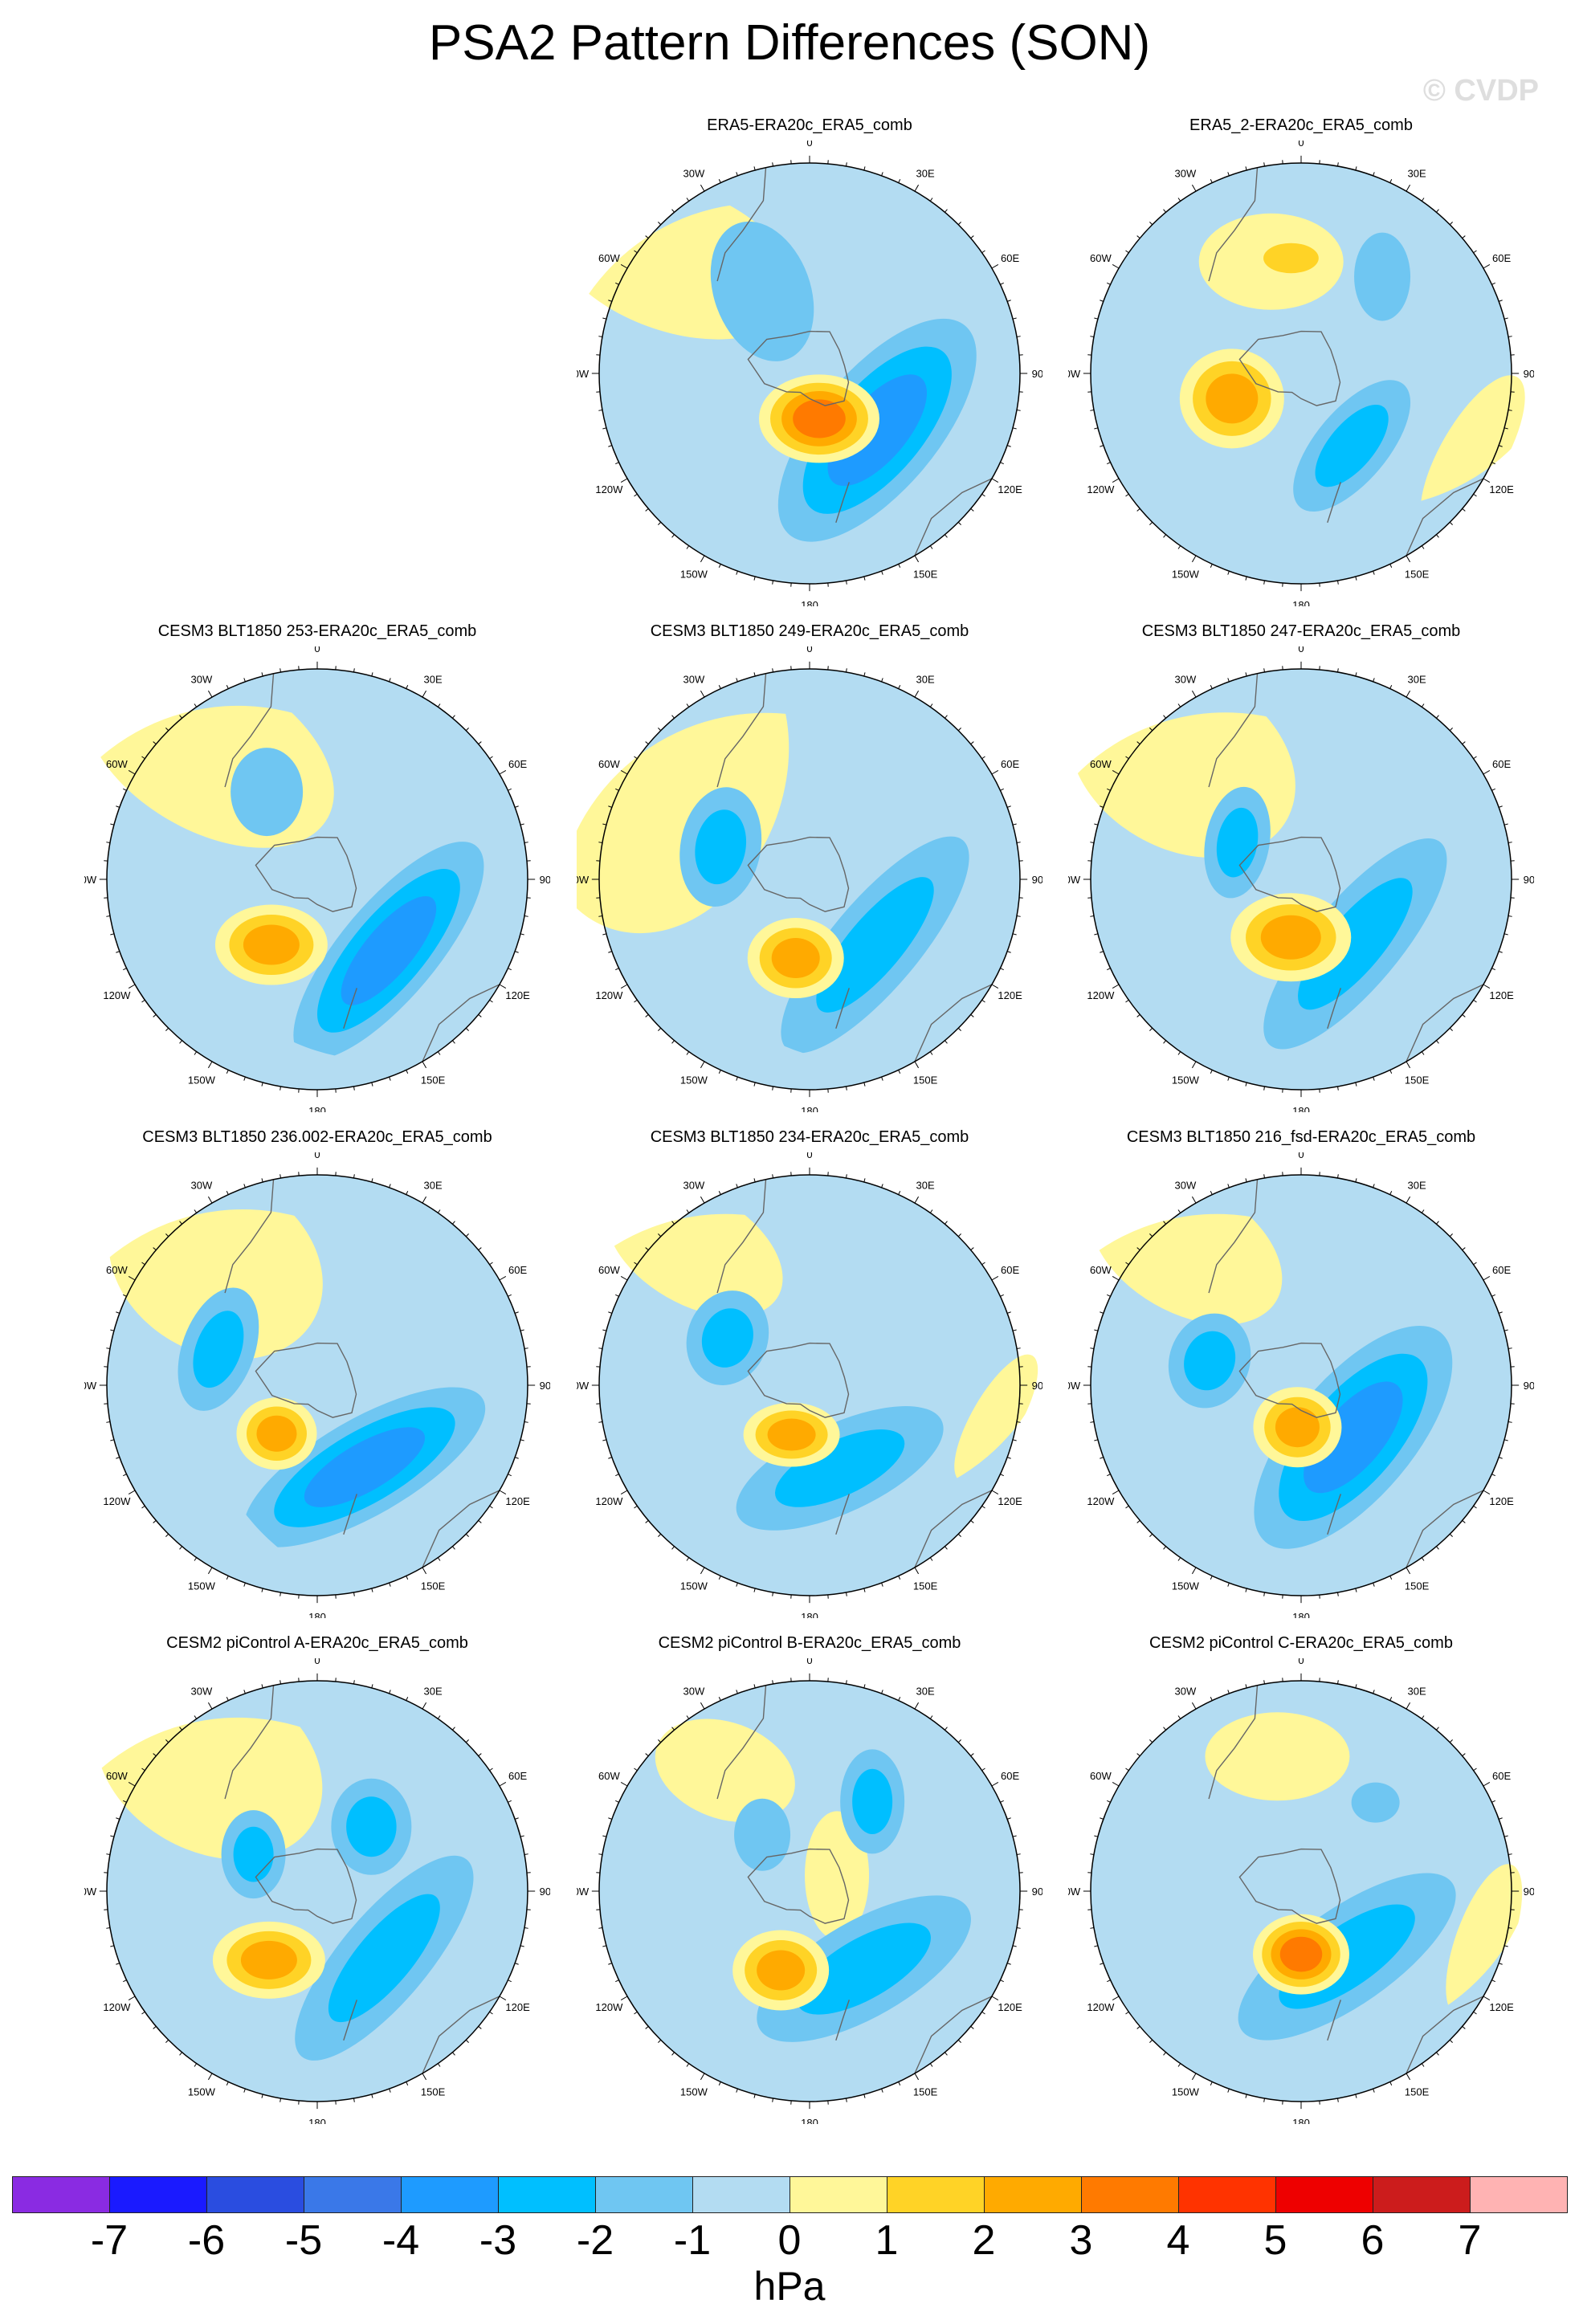 This screenshot has width=1579, height=2324. What do you see at coordinates (694, 1691) in the screenshot?
I see `lon-label: 30W` at bounding box center [694, 1691].